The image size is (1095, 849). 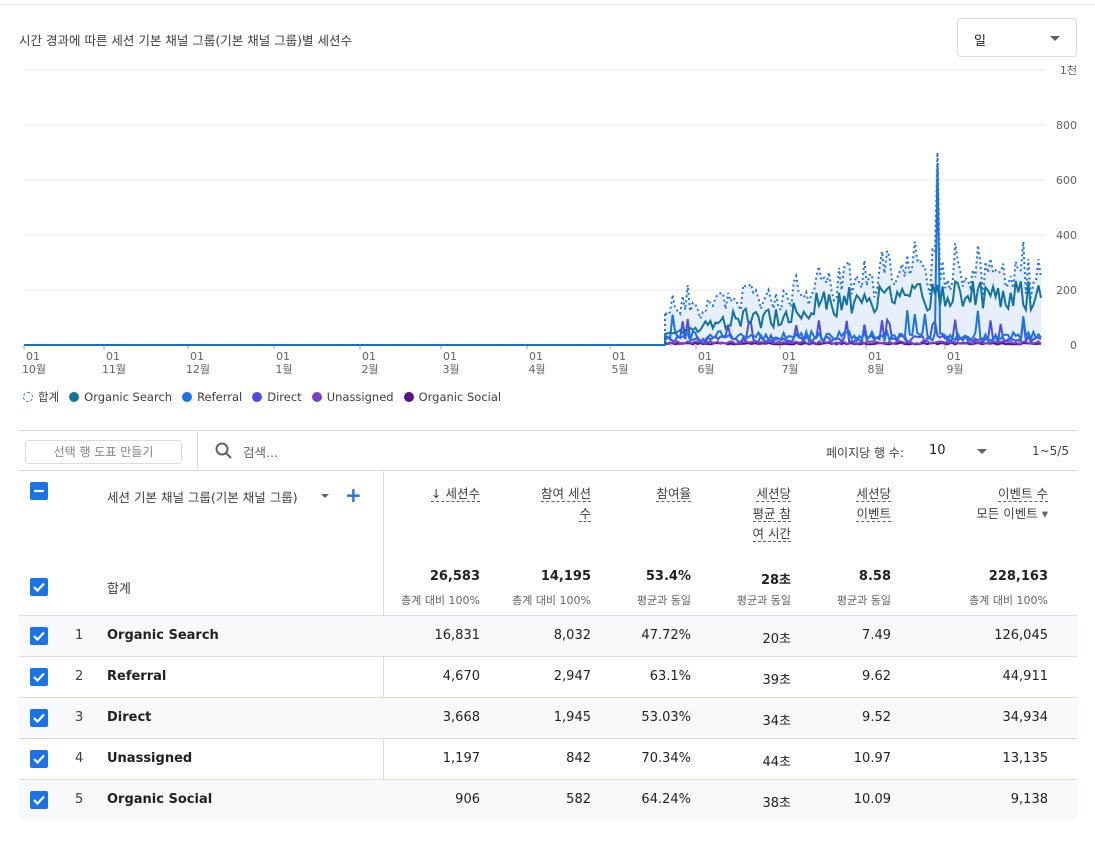 I want to click on metric-header-5: 이벤트 수 모든 이벤트 ▾, so click(x=1012, y=504).